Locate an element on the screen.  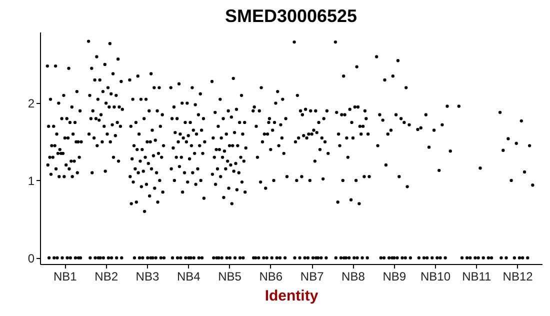
x-tick-label: NB1 is located at coordinates (66, 277).